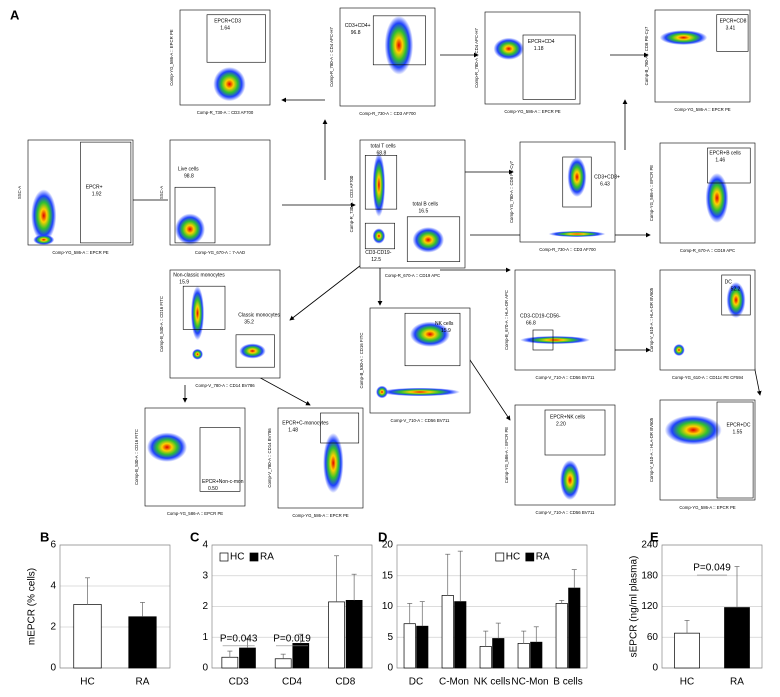 The width and height of the screenshot is (780, 697). I want to click on gate-name: EPCR+NK cells, so click(568, 417).